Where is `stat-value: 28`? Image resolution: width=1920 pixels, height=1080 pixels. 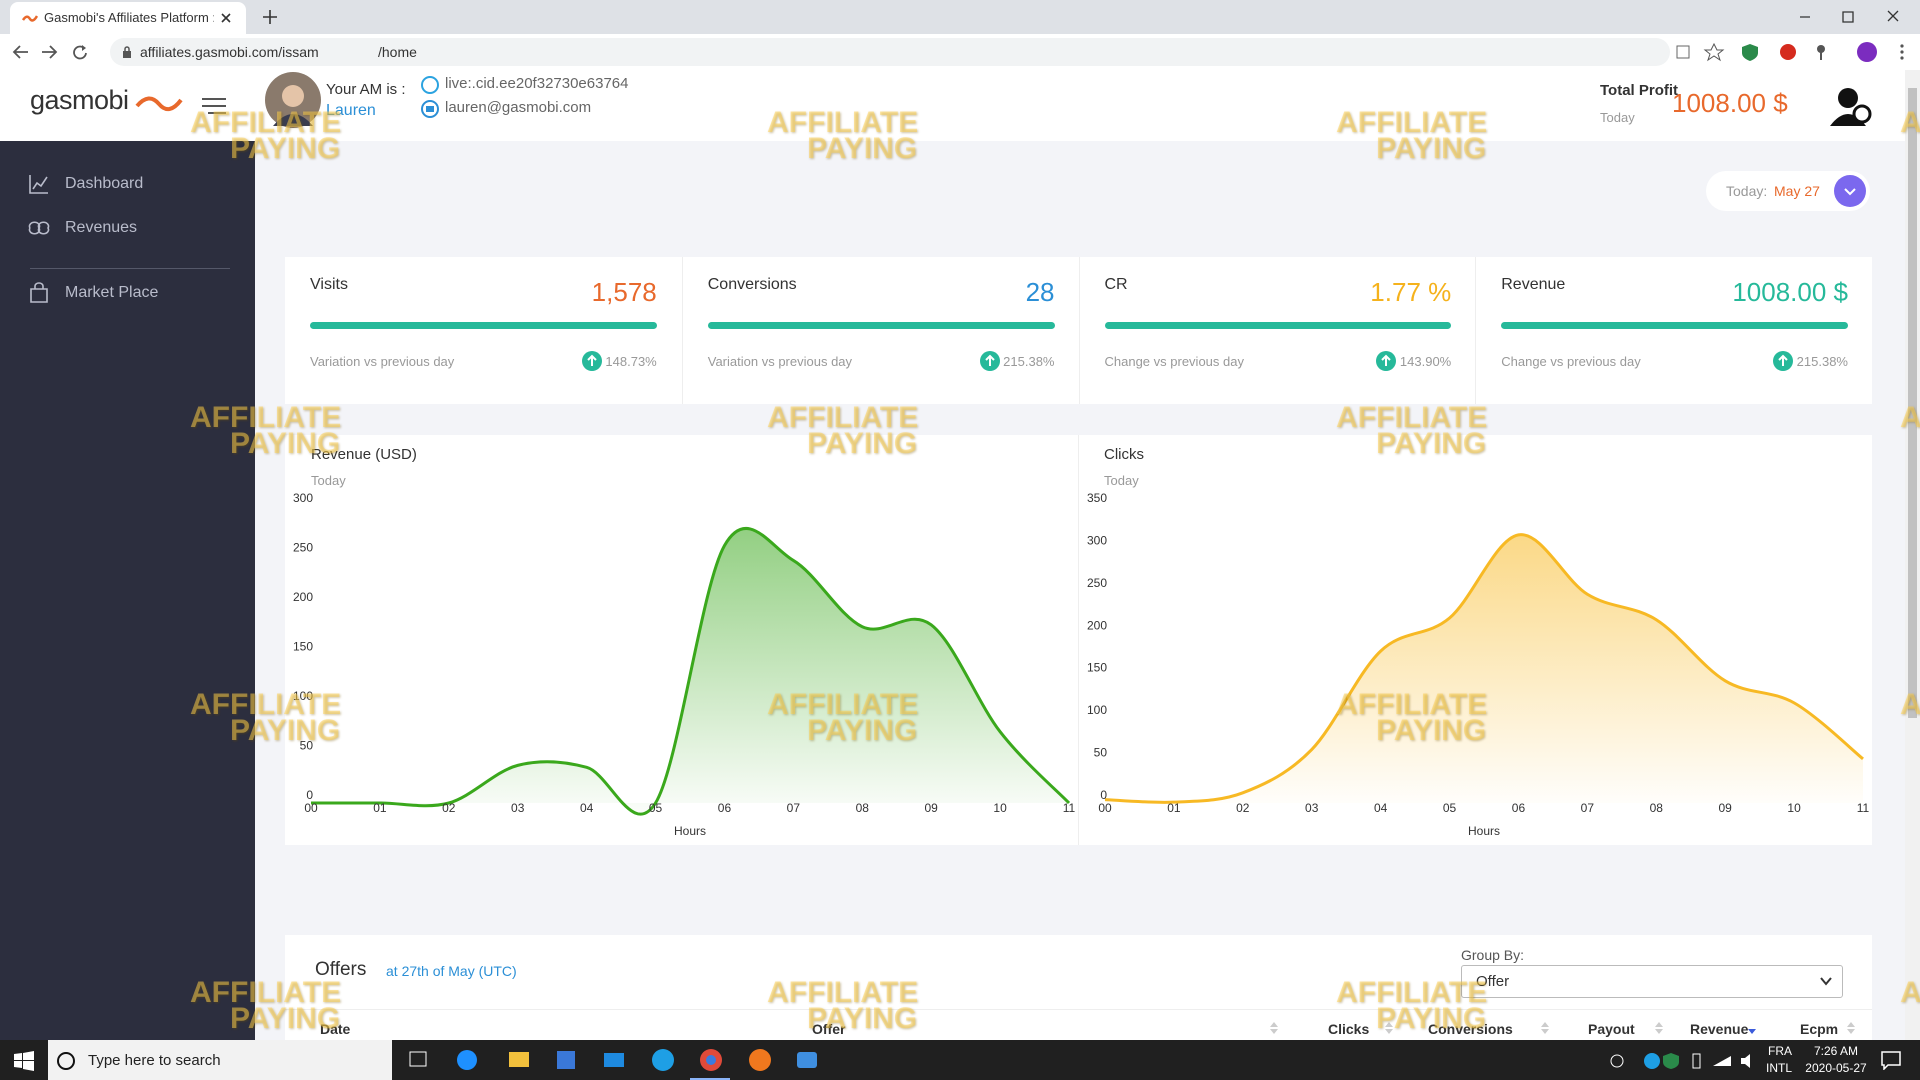 stat-value: 28 is located at coordinates (1040, 292).